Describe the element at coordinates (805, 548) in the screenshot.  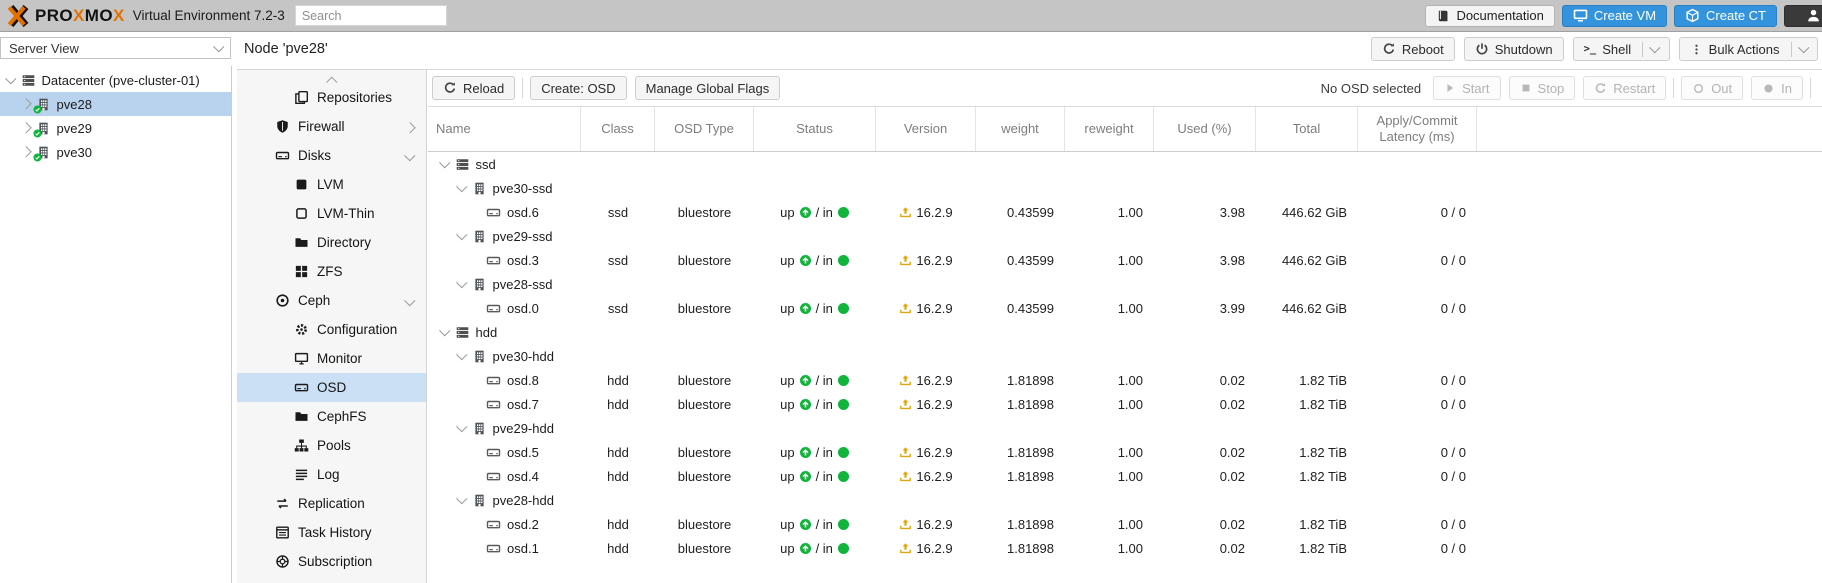
I see `status-up-icon` at that location.